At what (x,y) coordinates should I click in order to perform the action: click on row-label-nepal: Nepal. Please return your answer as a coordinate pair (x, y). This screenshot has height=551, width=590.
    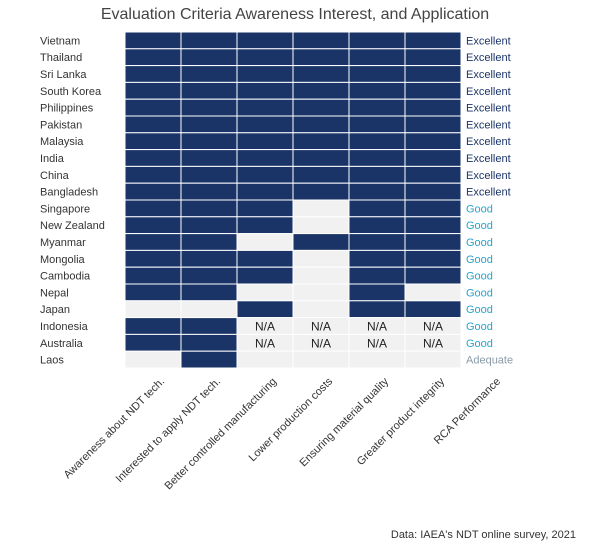
    Looking at the image, I should click on (54, 293).